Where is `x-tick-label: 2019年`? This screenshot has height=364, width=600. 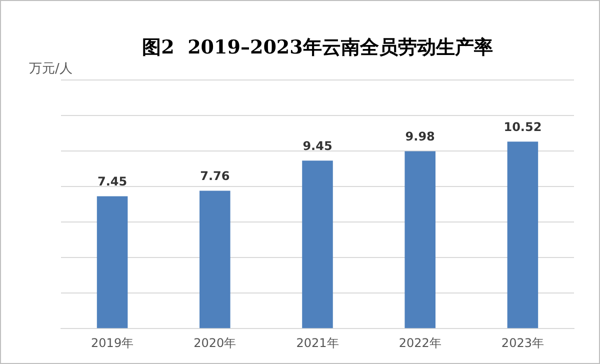 x-tick-label: 2019年 is located at coordinates (112, 343).